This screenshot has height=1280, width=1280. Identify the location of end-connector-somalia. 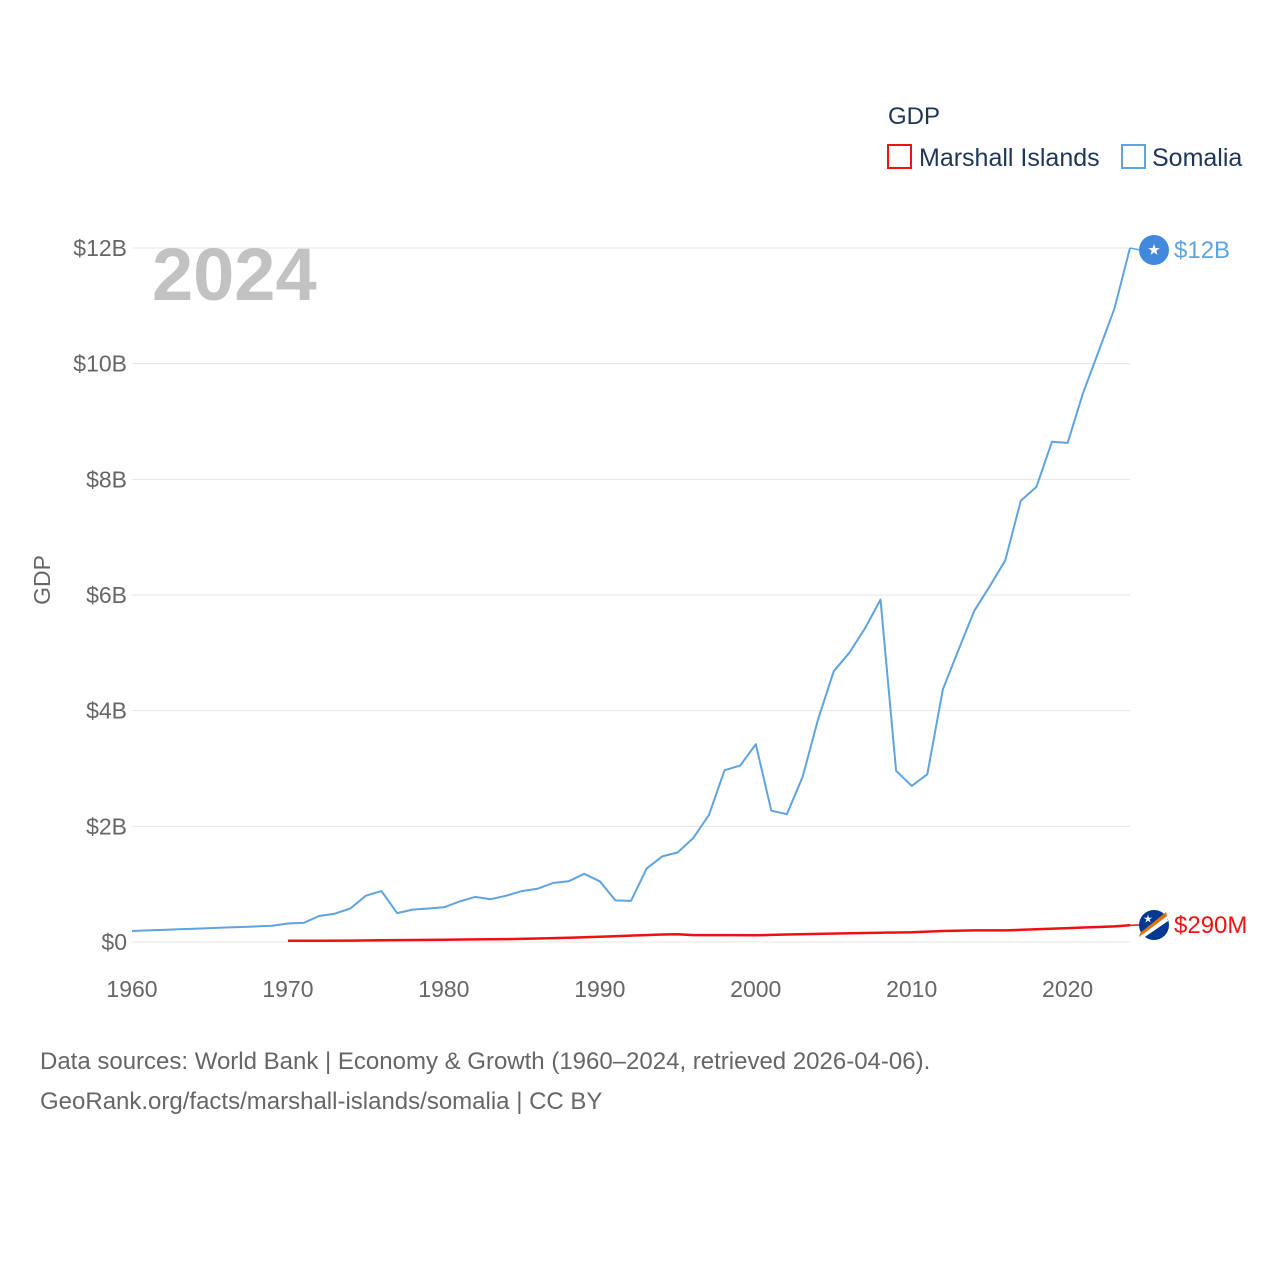
(1135, 249).